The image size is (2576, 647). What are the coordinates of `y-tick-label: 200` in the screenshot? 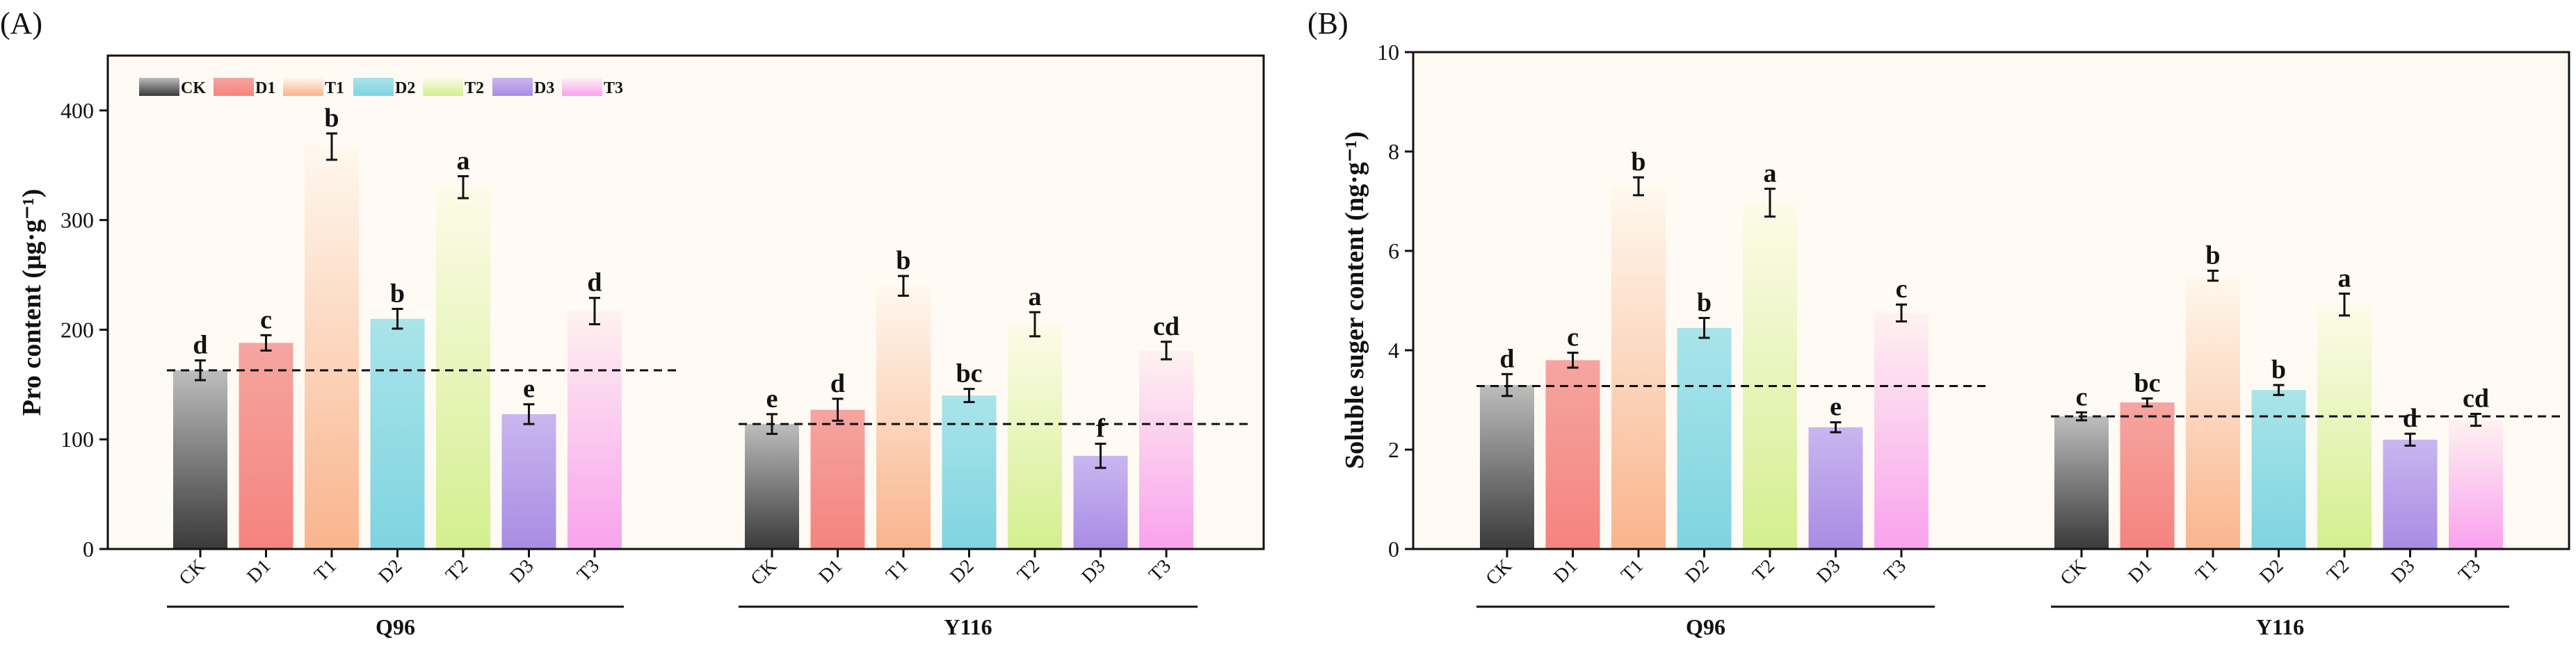 It's located at (77, 329).